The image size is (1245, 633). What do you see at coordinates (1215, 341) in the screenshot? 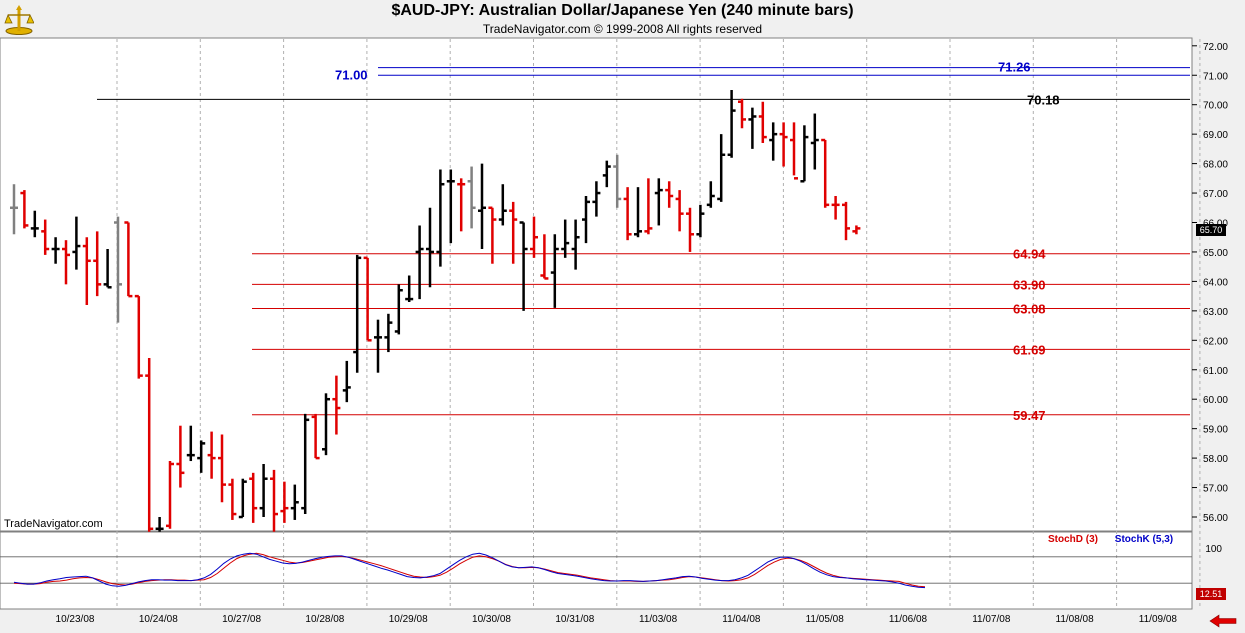
I see `y-tick-label: 62.00` at bounding box center [1215, 341].